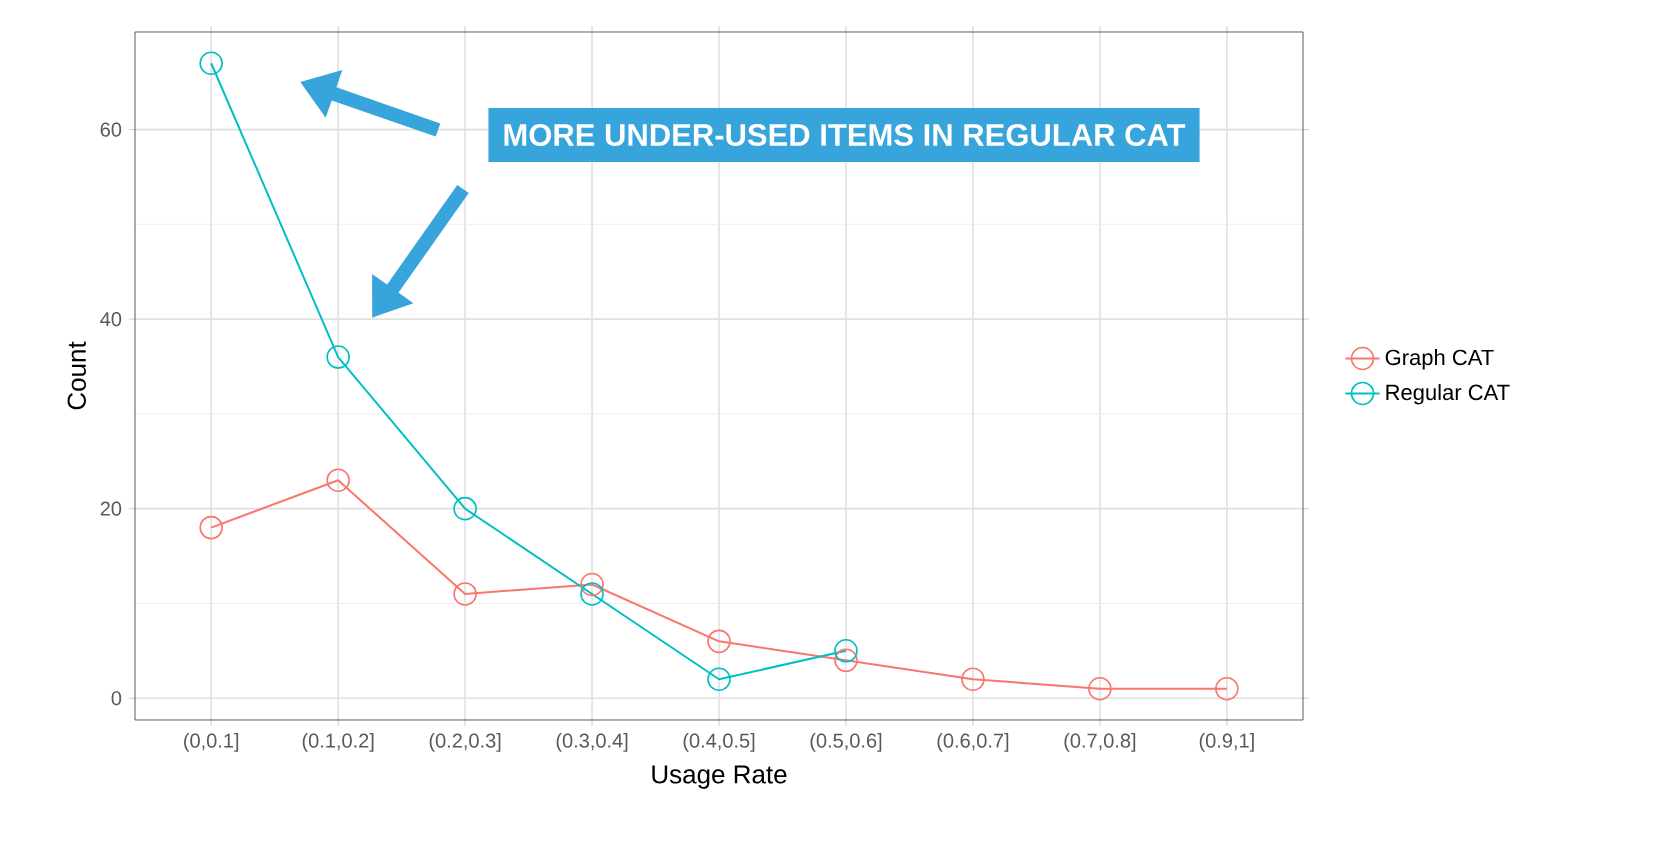 This screenshot has width=1668, height=842. What do you see at coordinates (1226, 742) in the screenshot?
I see `x-tick-label: (0.9,1]` at bounding box center [1226, 742].